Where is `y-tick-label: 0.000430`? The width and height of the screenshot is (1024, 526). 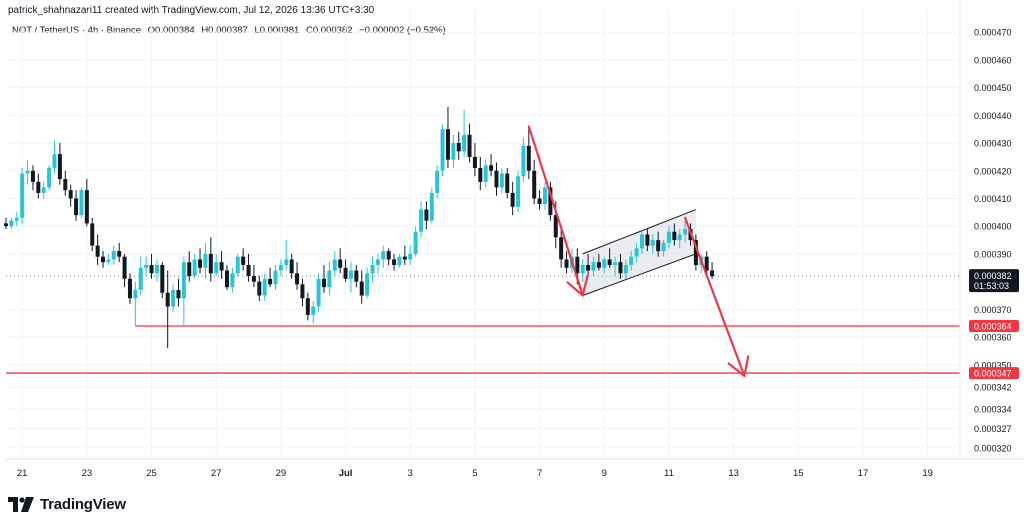 y-tick-label: 0.000430 is located at coordinates (993, 144).